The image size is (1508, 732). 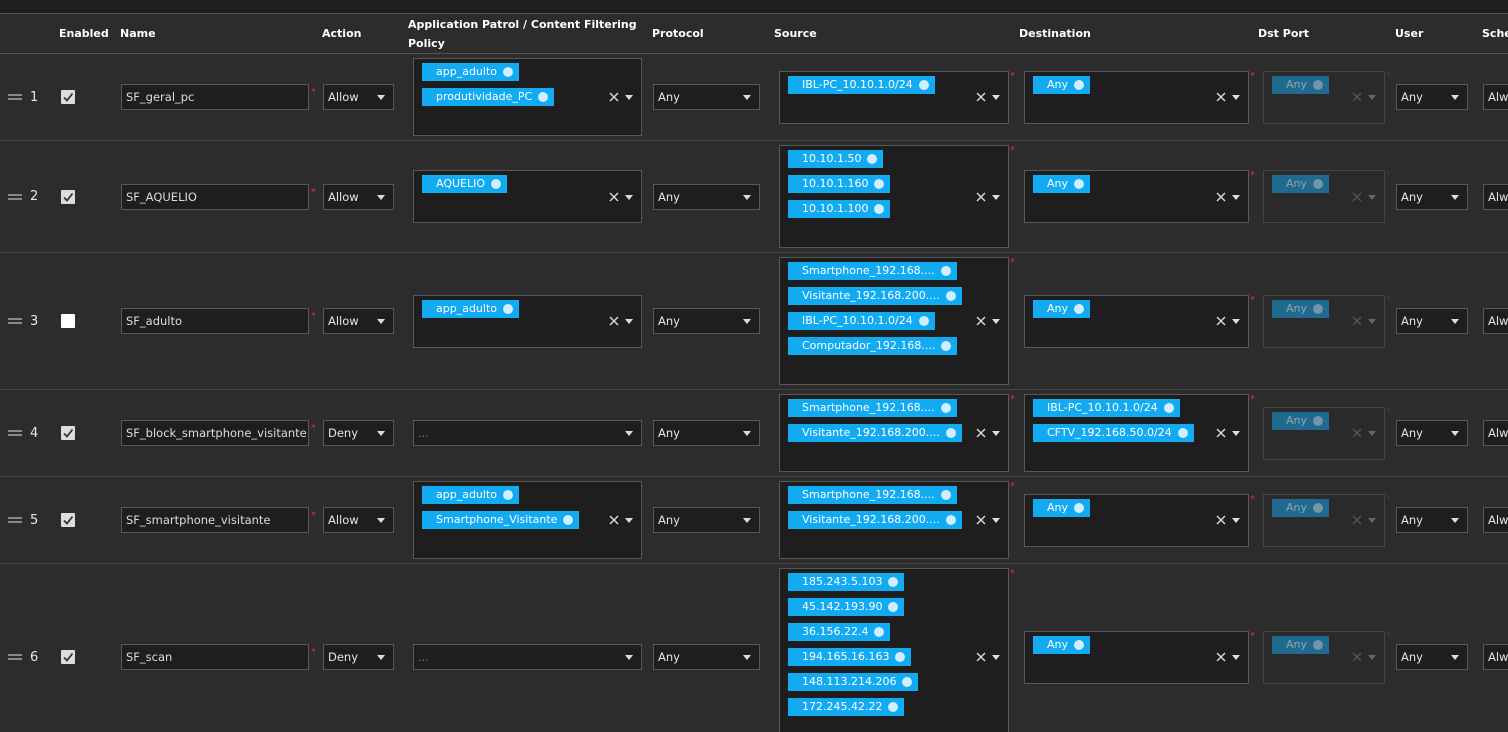 What do you see at coordinates (342, 33) in the screenshot?
I see `column-header: Action` at bounding box center [342, 33].